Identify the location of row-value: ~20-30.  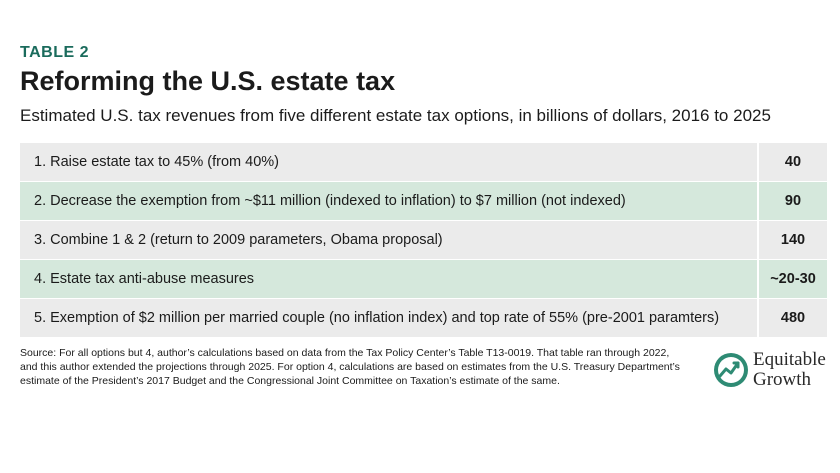
(792, 279).